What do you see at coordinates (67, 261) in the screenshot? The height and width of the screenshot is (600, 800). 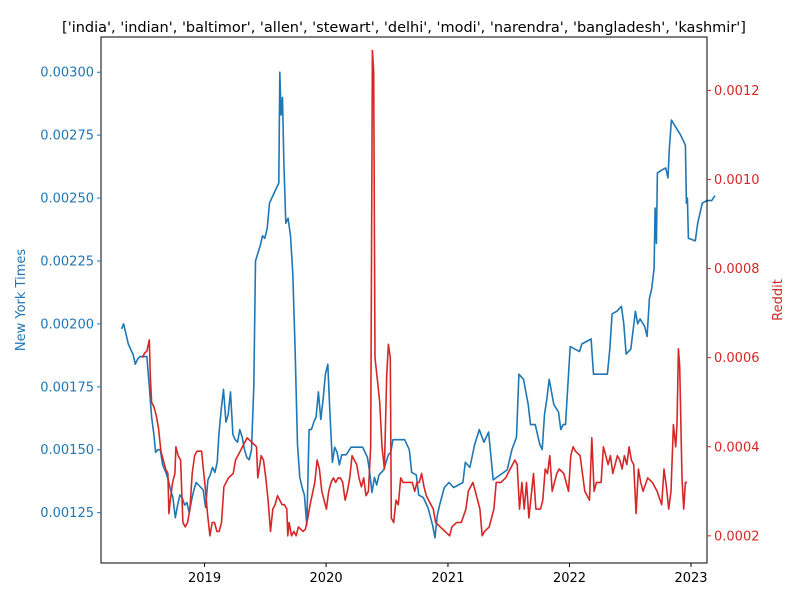 I see `y-left-tick-label: 0.00225` at bounding box center [67, 261].